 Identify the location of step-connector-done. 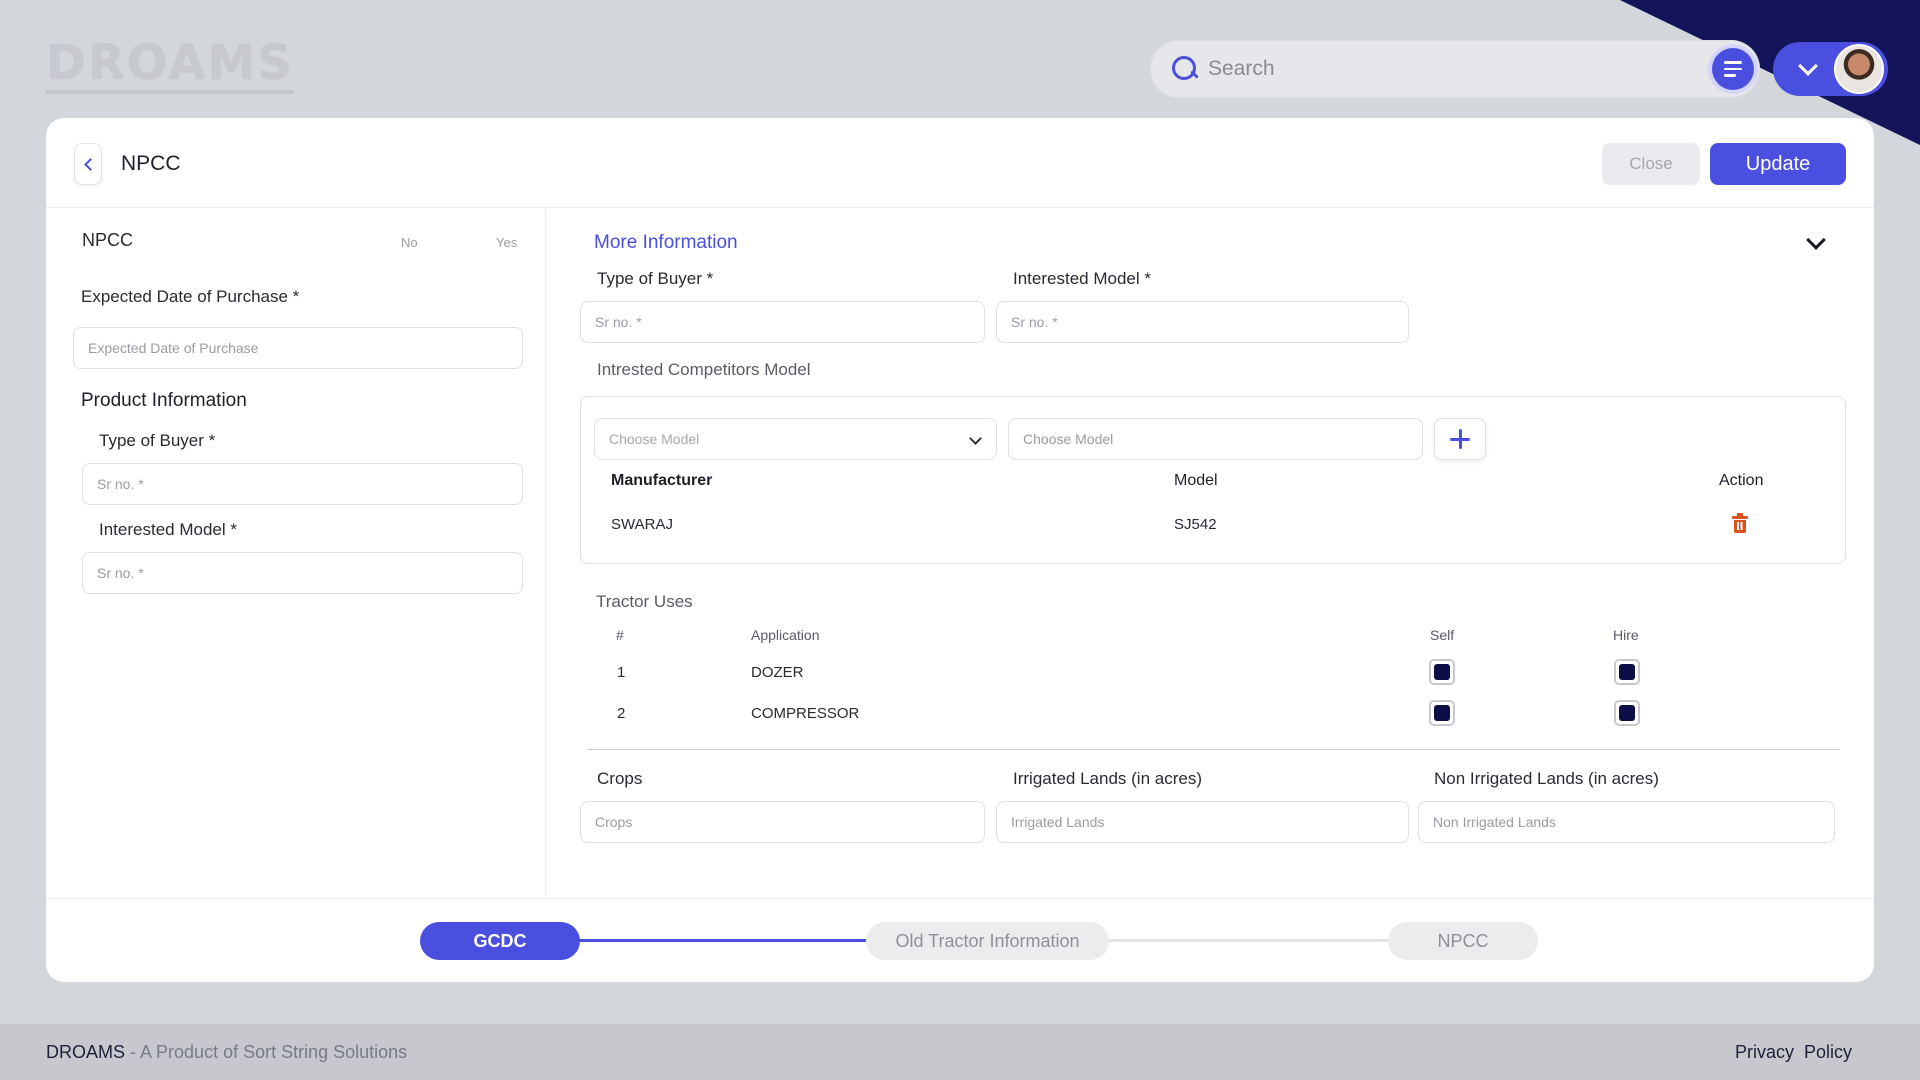
(723, 940).